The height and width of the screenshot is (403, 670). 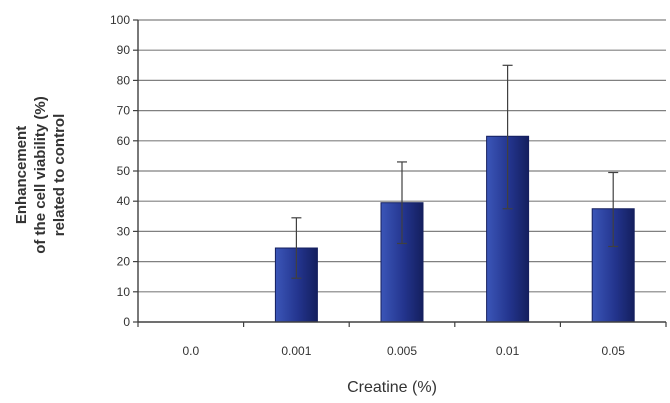 What do you see at coordinates (124, 201) in the screenshot?
I see `y-tick-label: 40` at bounding box center [124, 201].